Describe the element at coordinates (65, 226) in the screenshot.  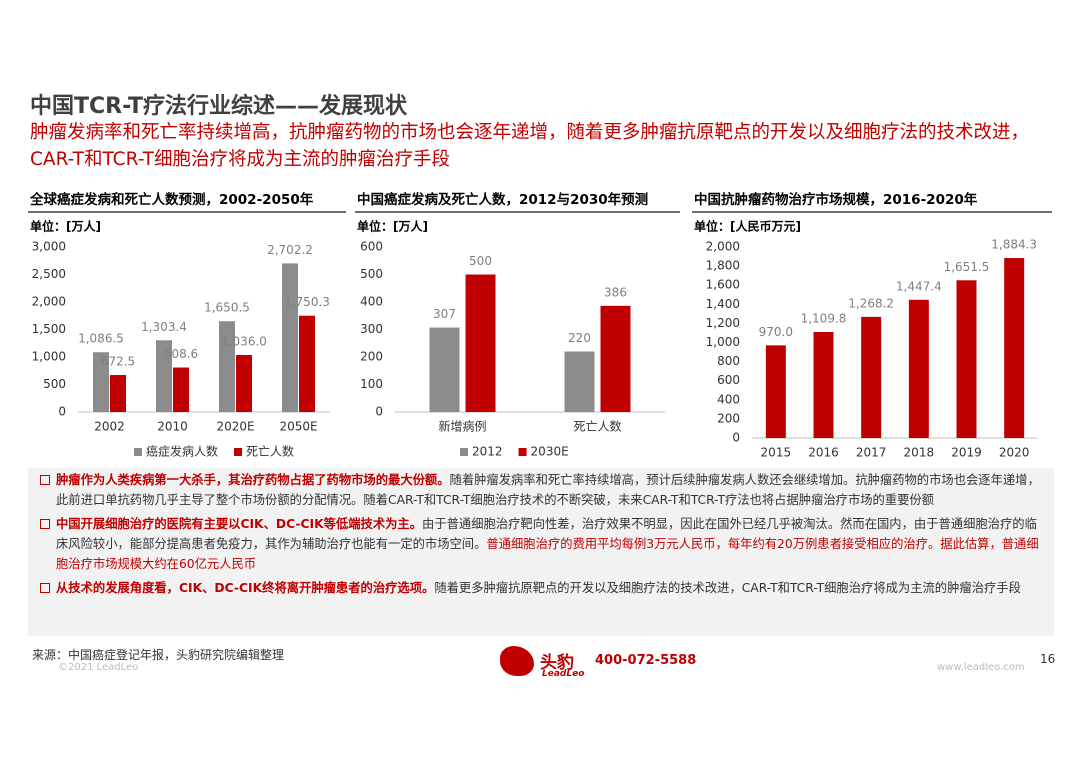
I see `unit: 单位：[万人]` at that location.